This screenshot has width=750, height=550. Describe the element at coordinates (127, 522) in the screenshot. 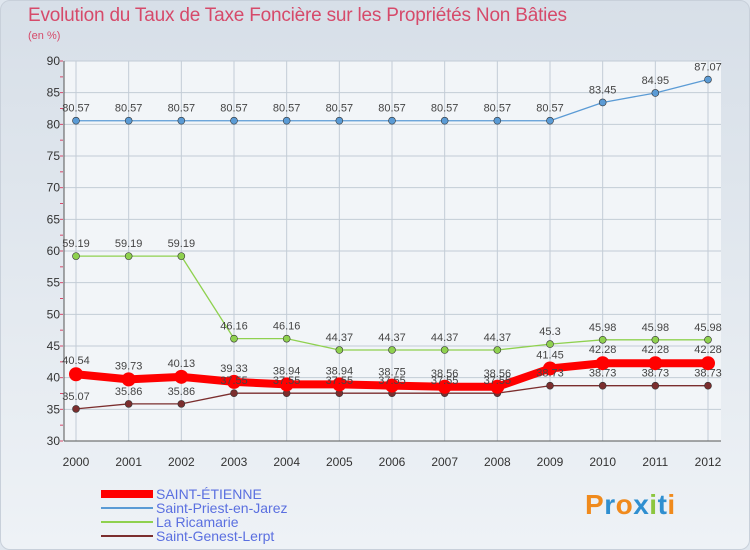

I see `legend-swatch-la-ricamarie` at that location.